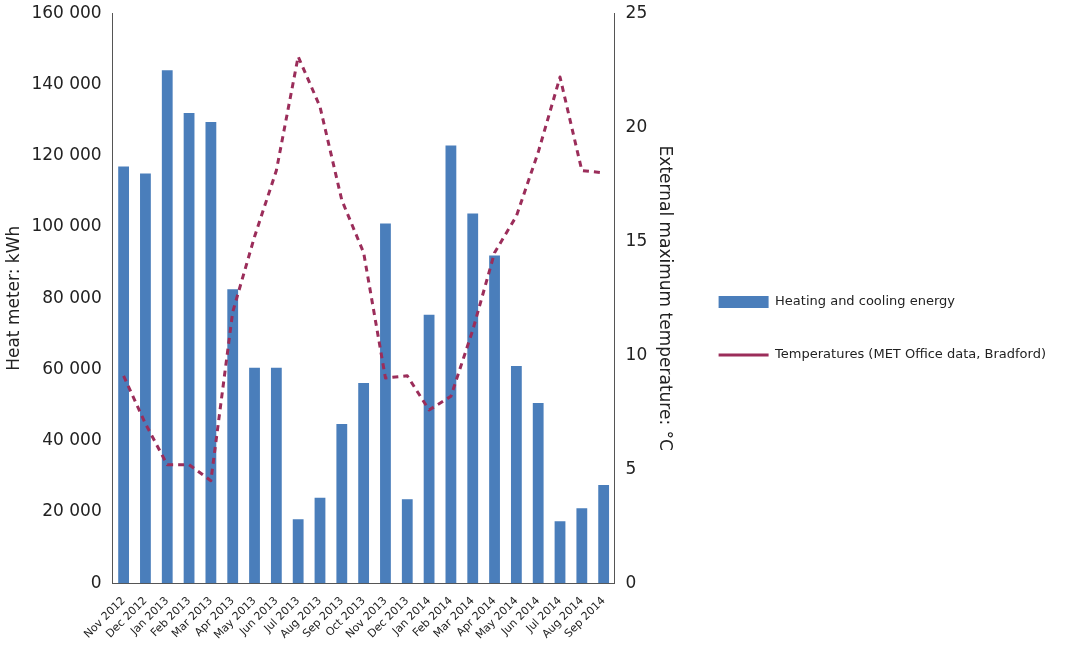 This screenshot has width=1066, height=649. Describe the element at coordinates (72, 296) in the screenshot. I see `y-tick-label: 80 000` at that location.